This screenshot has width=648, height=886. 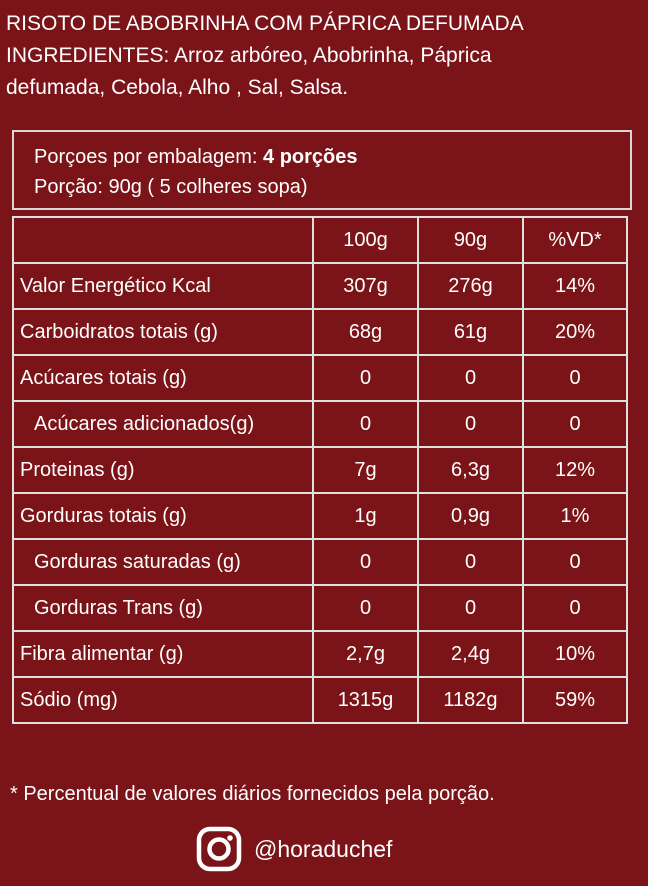 I want to click on social-handle: @horaduchef, so click(x=294, y=849).